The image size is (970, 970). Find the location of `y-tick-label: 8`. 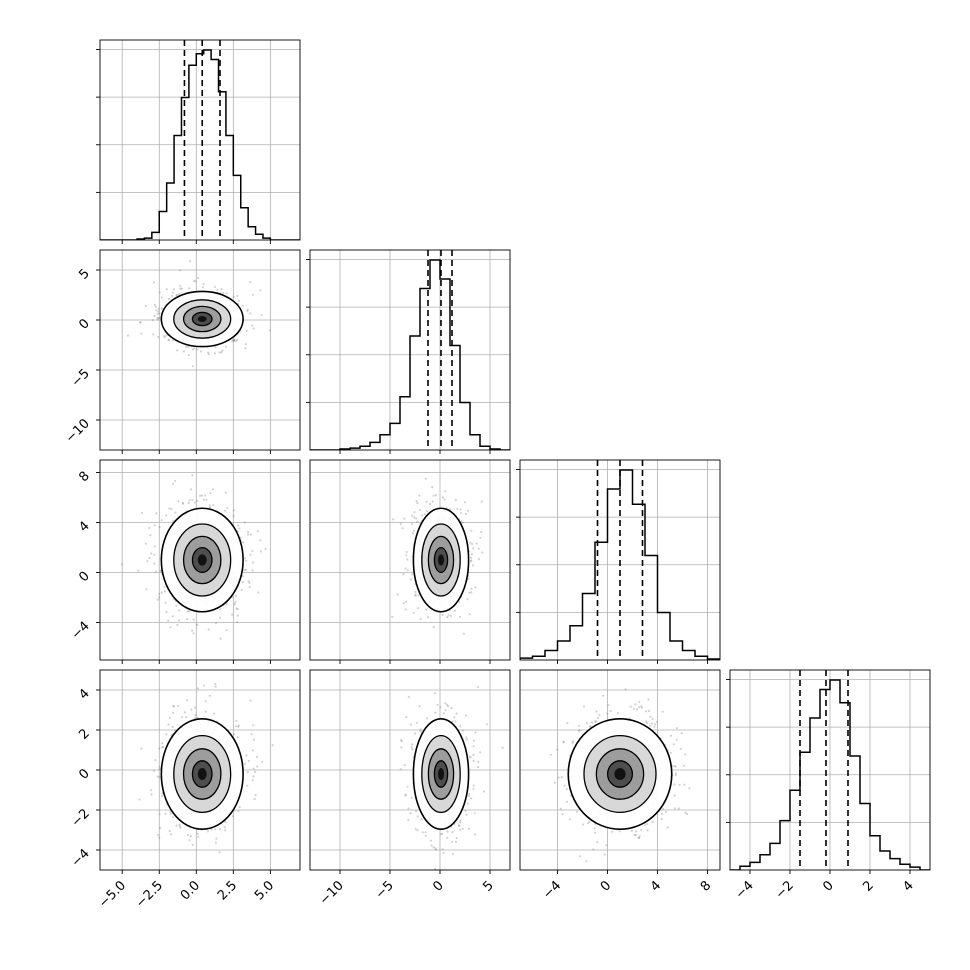

y-tick-label: 8 is located at coordinates (84, 477).